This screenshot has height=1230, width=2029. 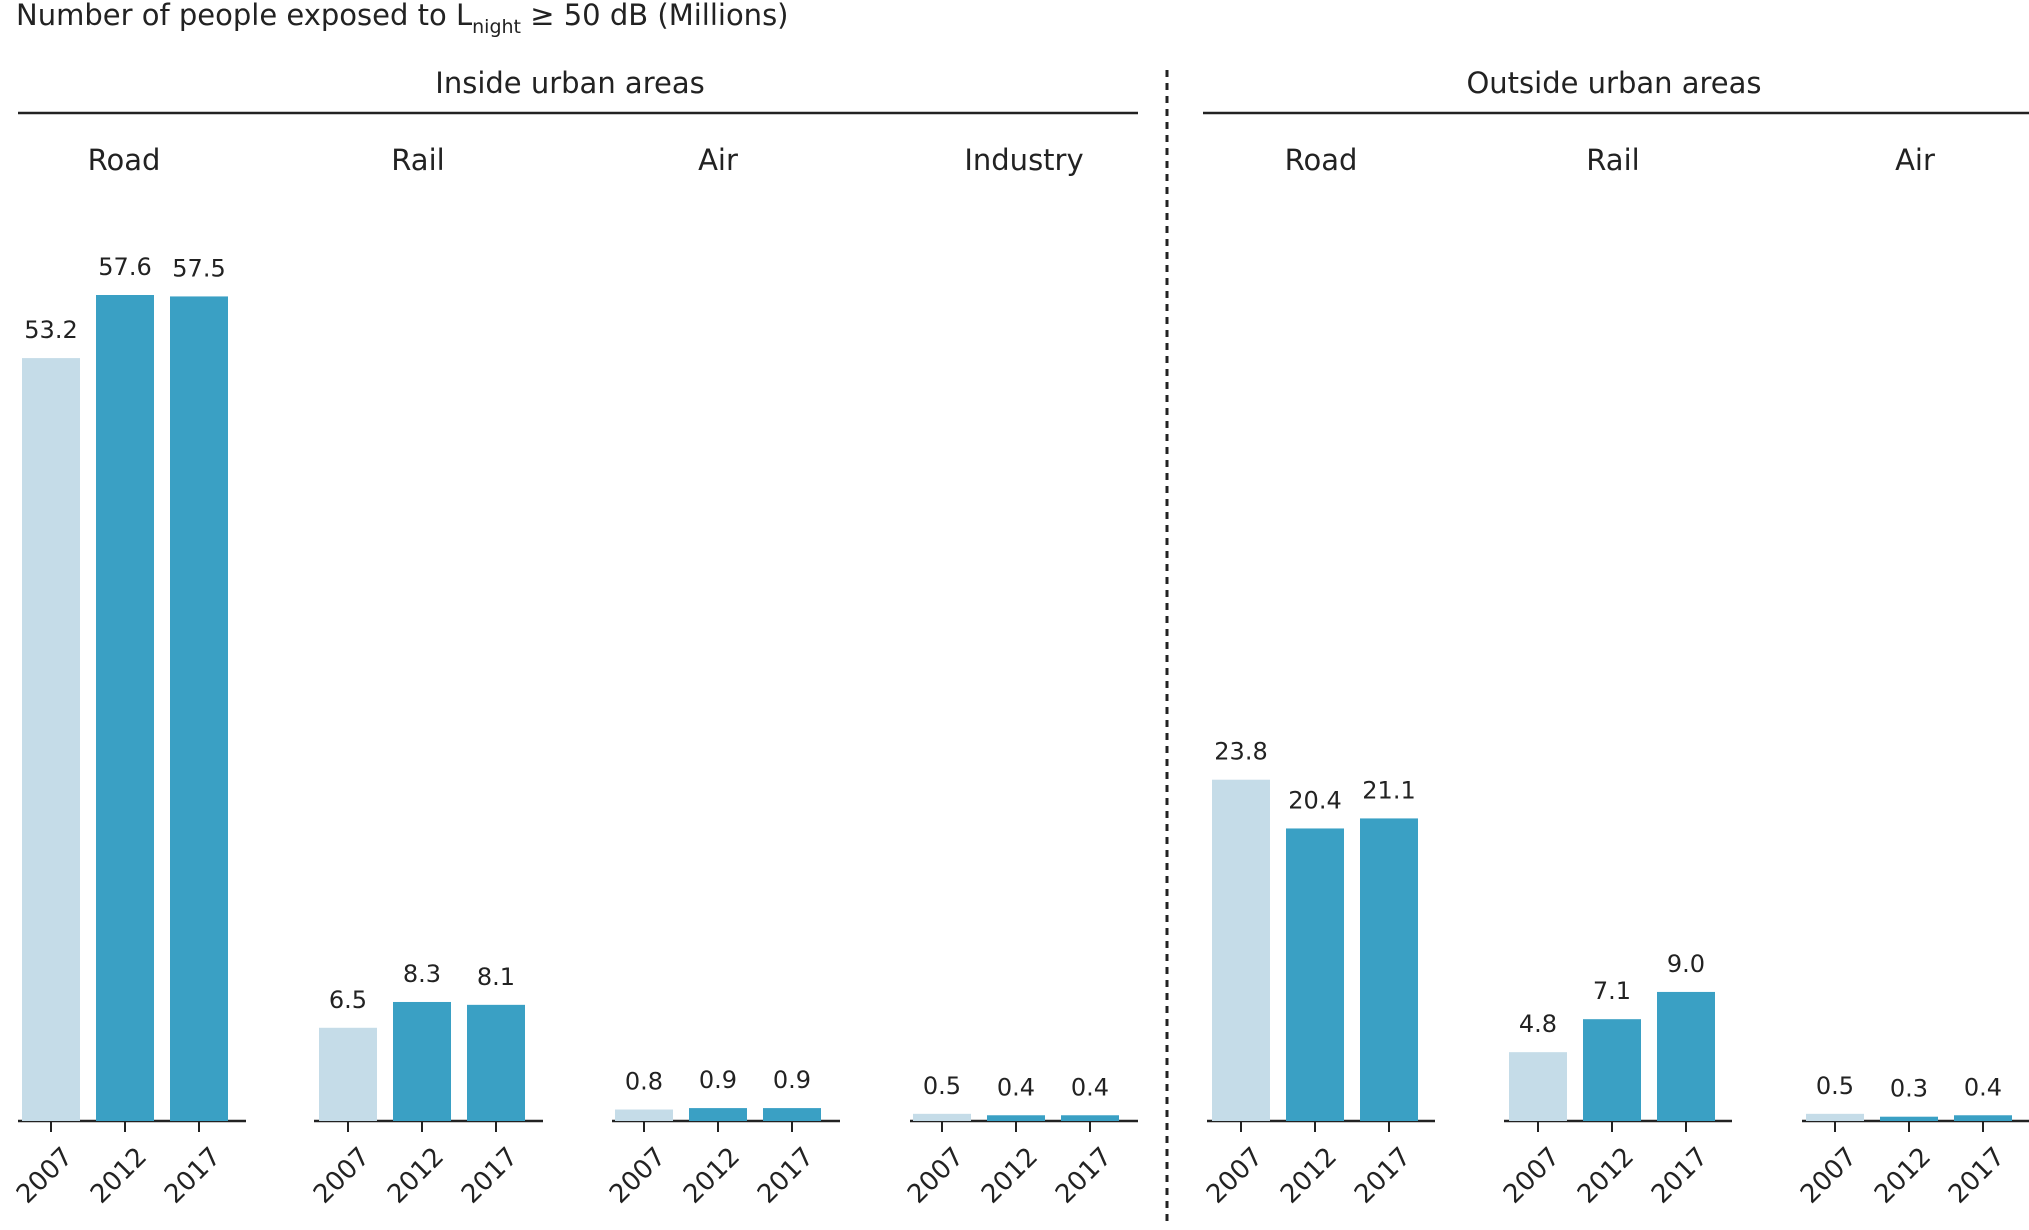 What do you see at coordinates (1235, 1176) in the screenshot?
I see `tick-label-outside-urban-areas-road-2007: 2007` at bounding box center [1235, 1176].